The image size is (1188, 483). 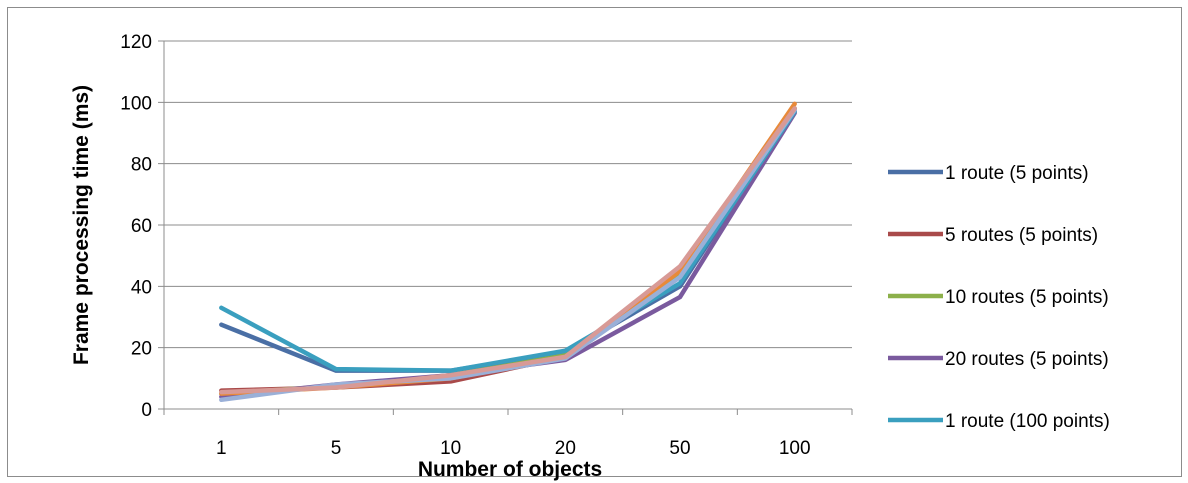 What do you see at coordinates (141, 226) in the screenshot?
I see `y-tick-label: 60` at bounding box center [141, 226].